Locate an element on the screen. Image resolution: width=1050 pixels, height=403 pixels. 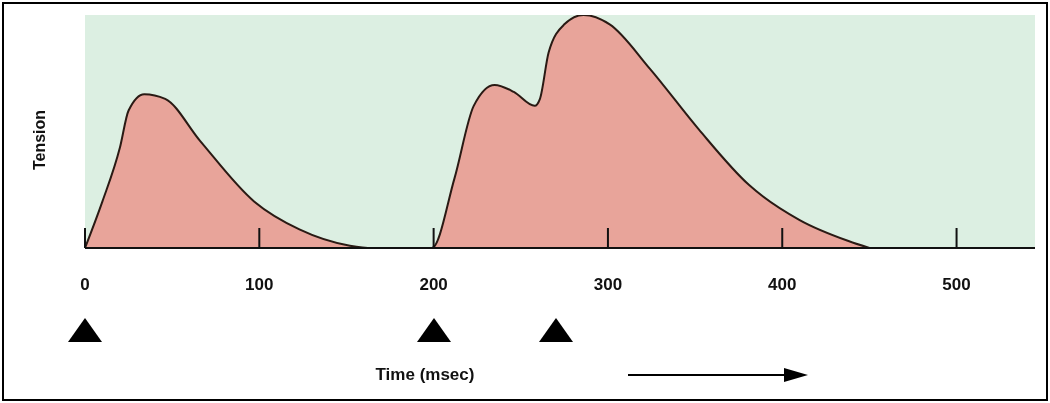
x-tick-label: 0 is located at coordinates (85, 284).